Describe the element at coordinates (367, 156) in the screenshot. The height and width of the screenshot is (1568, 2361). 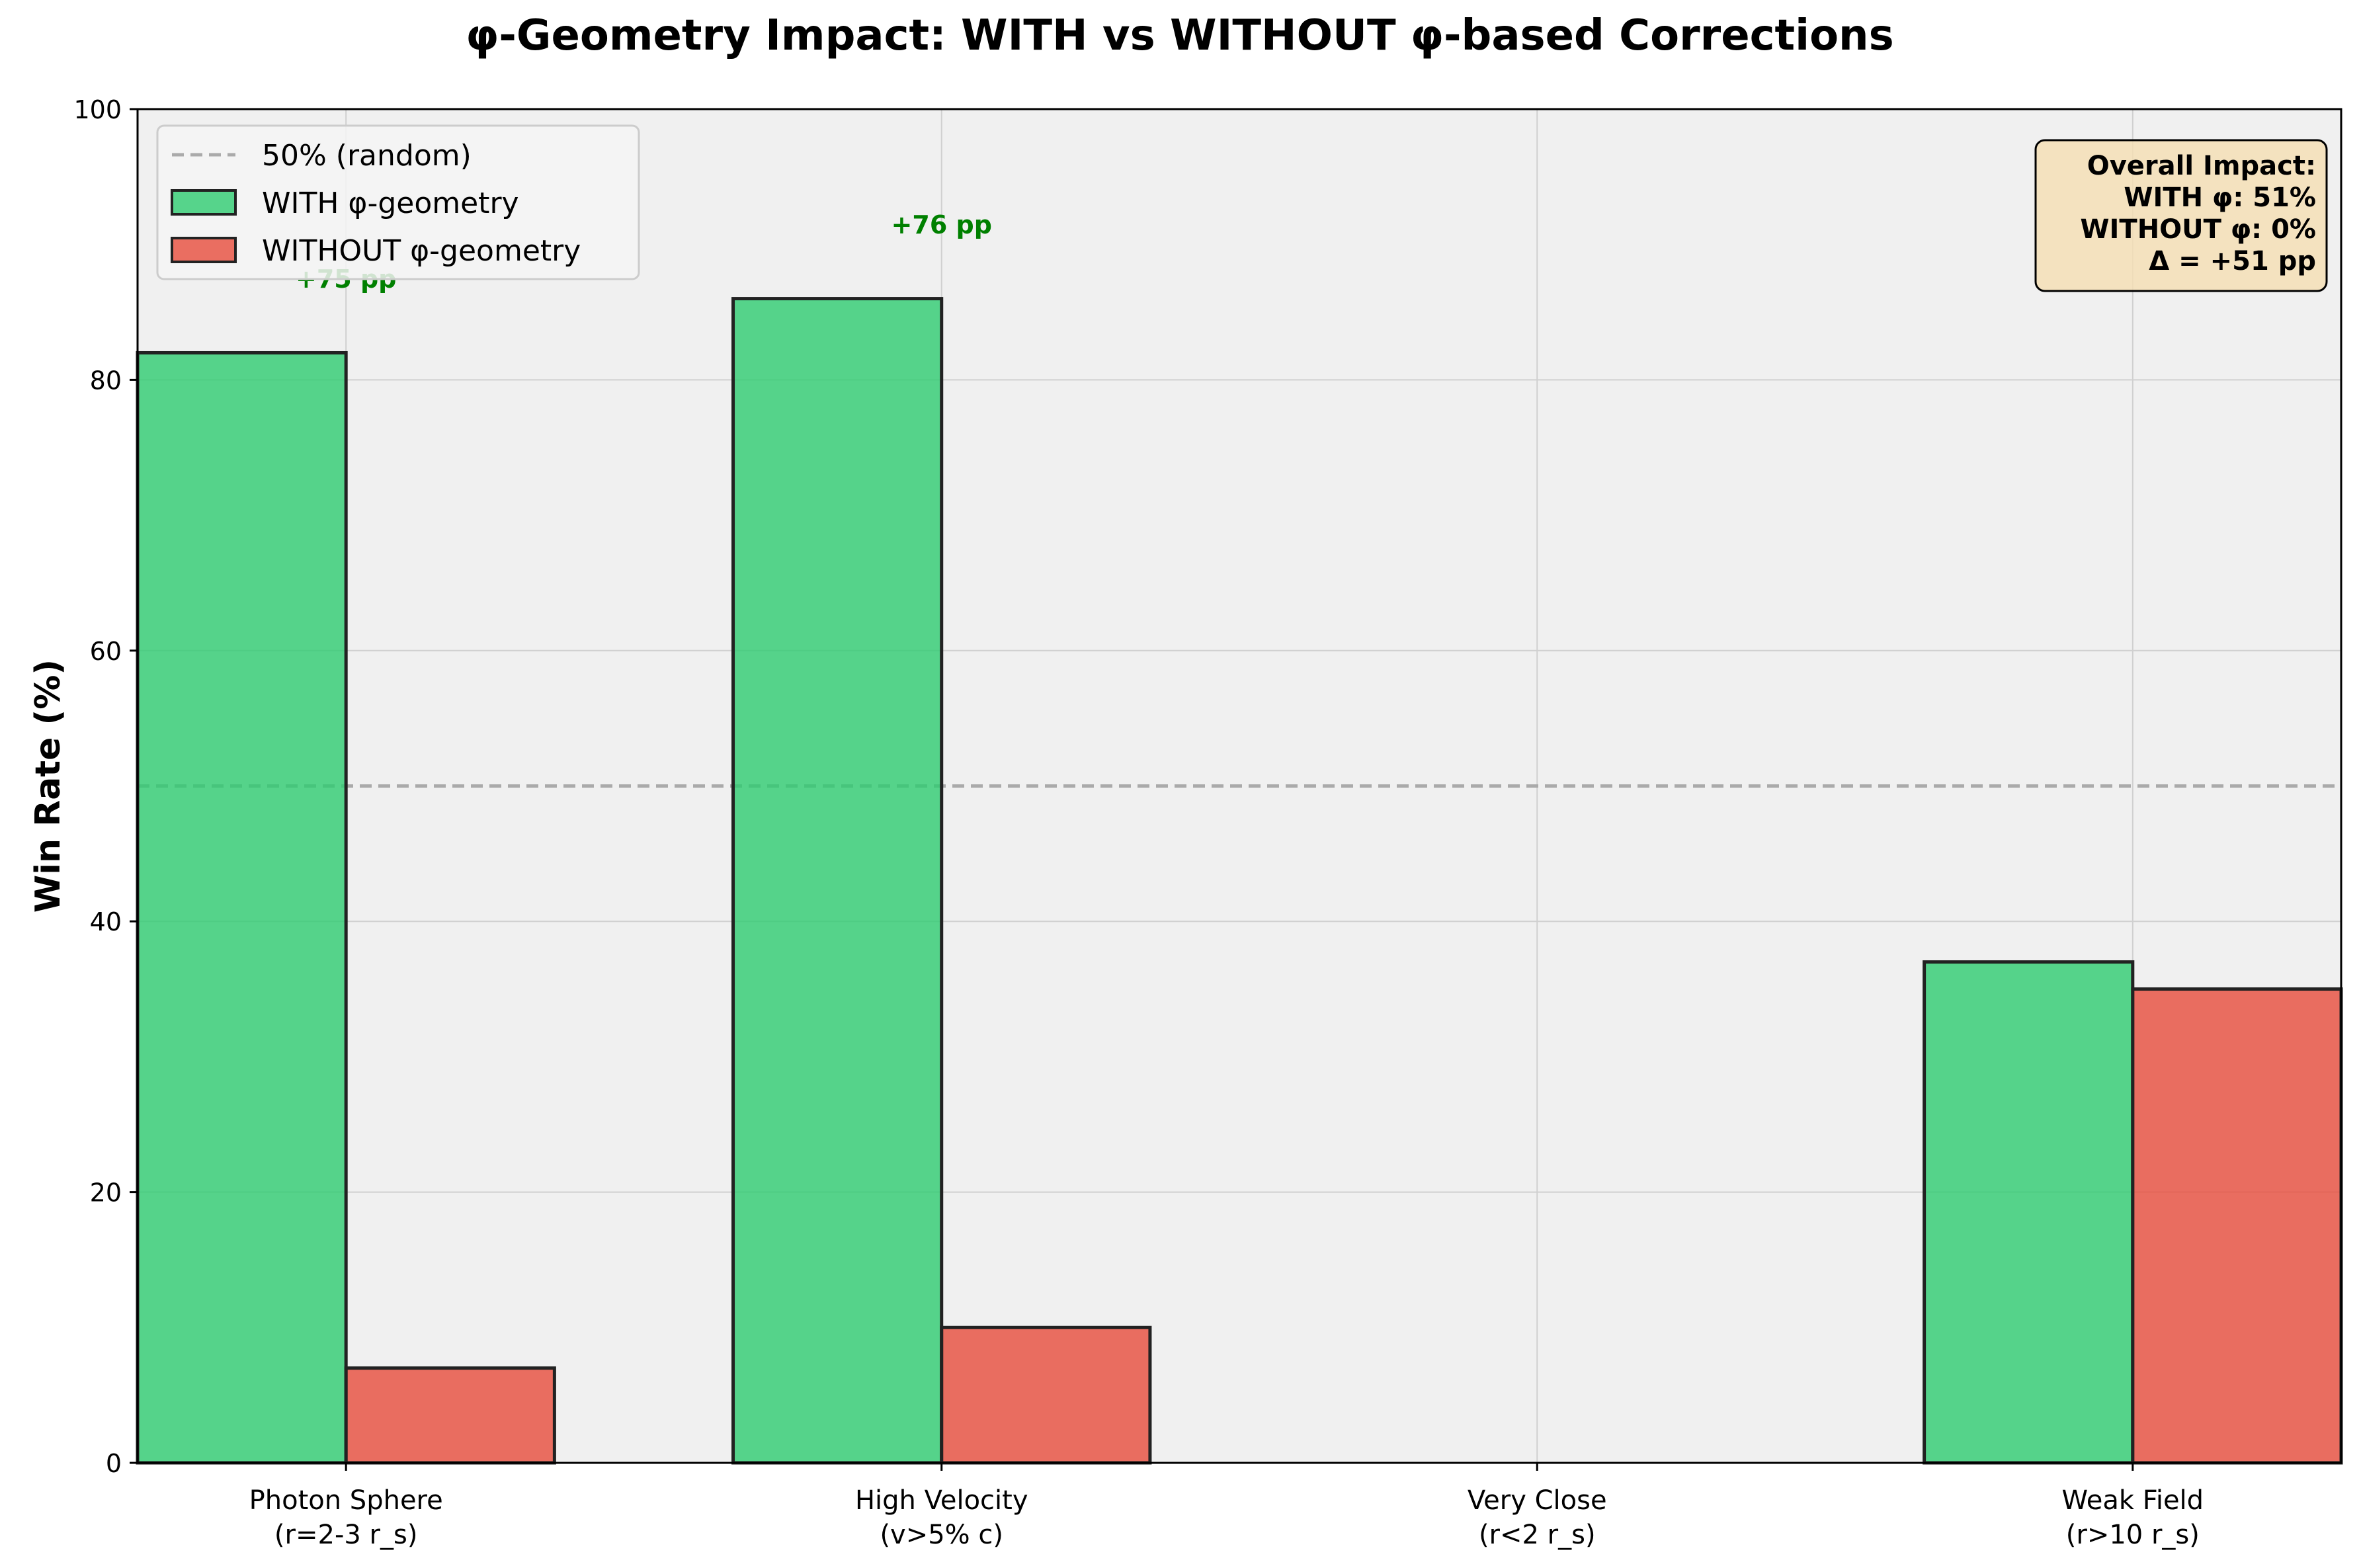
I see `legend-label: 50% (random)` at that location.